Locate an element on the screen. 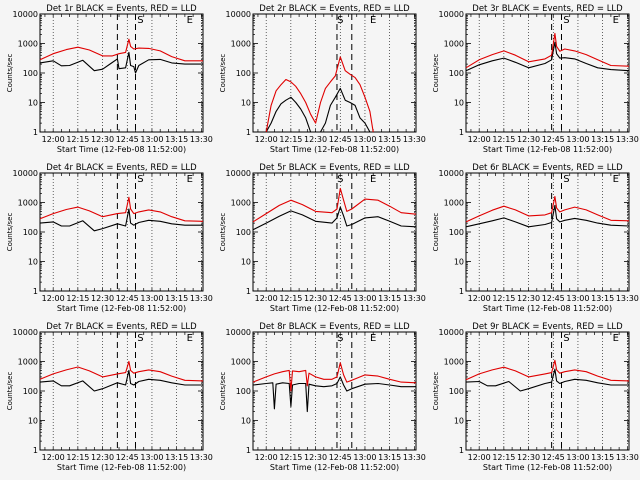 This screenshot has width=640, height=480. chart-title: Det 1r BLACK = Events, RED = LLD is located at coordinates (121, 9).